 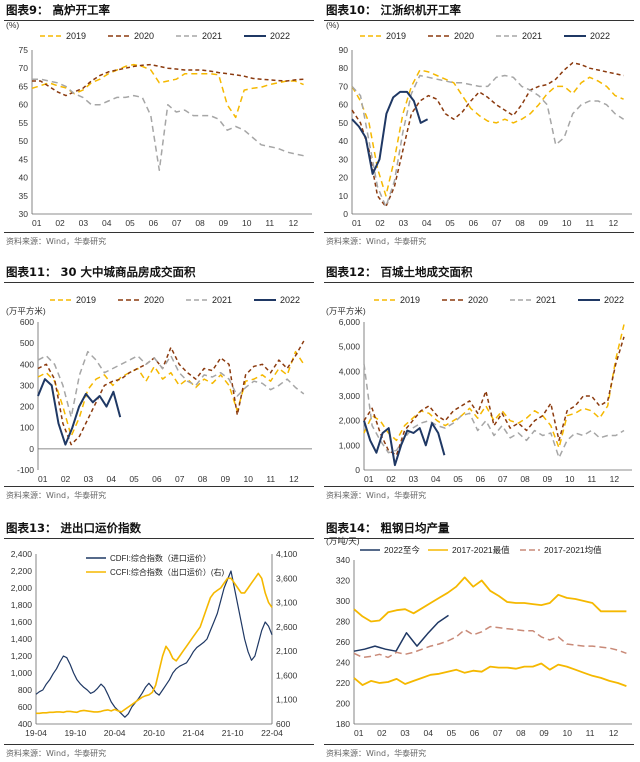 I want to click on y-tick-label: 2,200, so click(x=22, y=571).